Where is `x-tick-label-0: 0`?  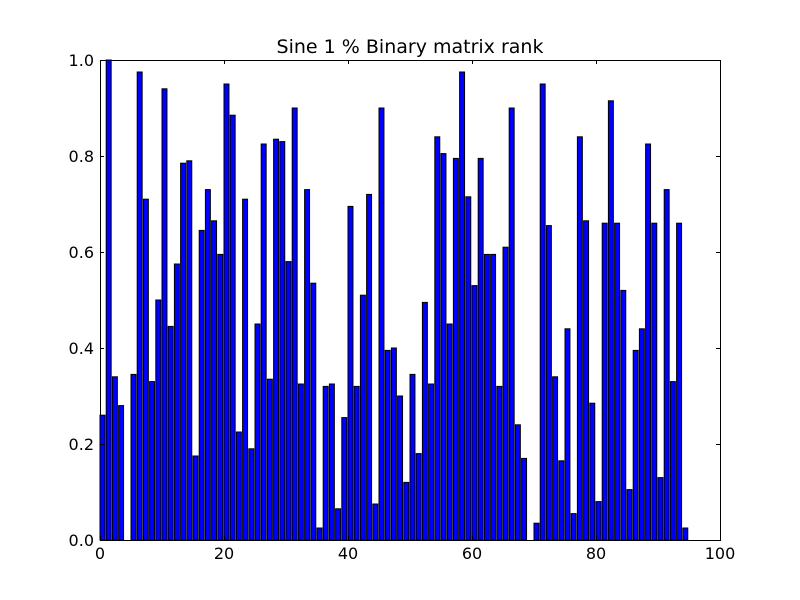
x-tick-label-0: 0 is located at coordinates (100, 553).